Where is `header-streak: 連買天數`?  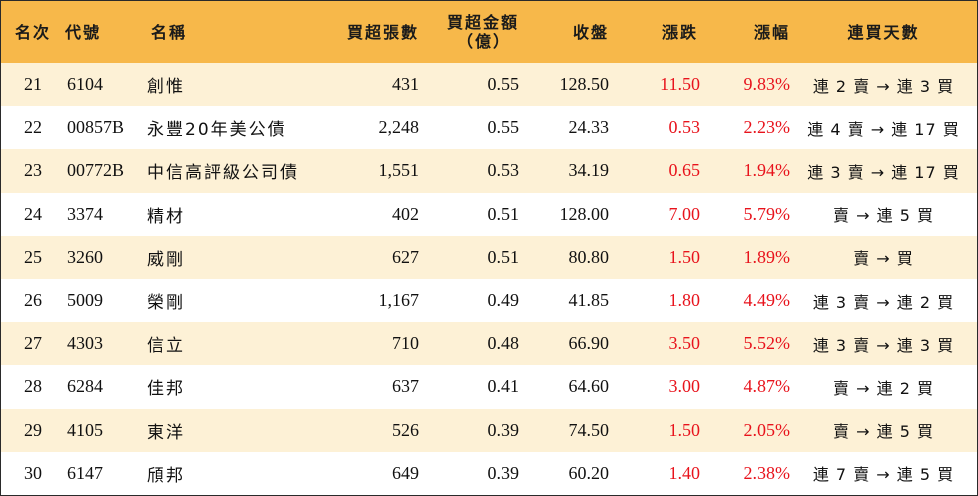 header-streak: 連買天數 is located at coordinates (883, 32).